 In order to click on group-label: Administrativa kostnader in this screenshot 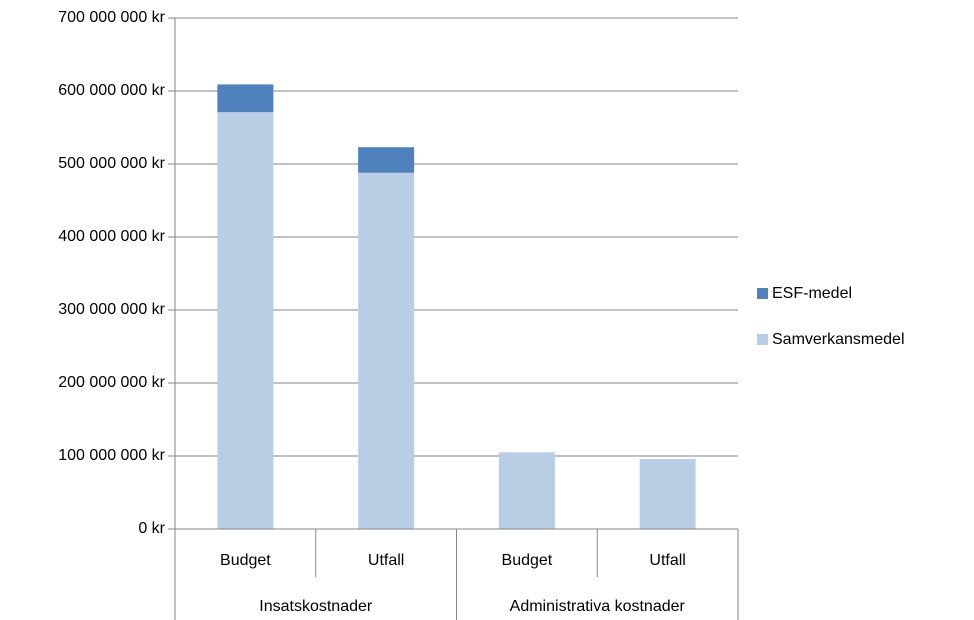, I will do `click(598, 606)`.